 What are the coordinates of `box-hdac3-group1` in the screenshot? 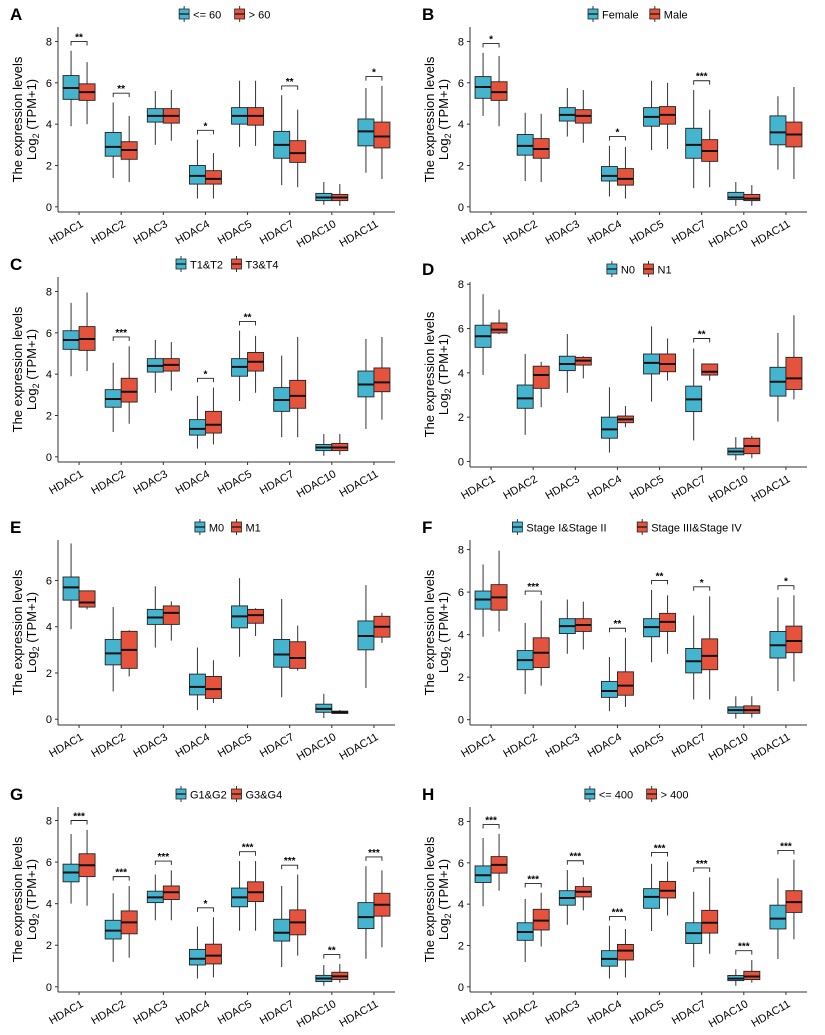 It's located at (567, 626).